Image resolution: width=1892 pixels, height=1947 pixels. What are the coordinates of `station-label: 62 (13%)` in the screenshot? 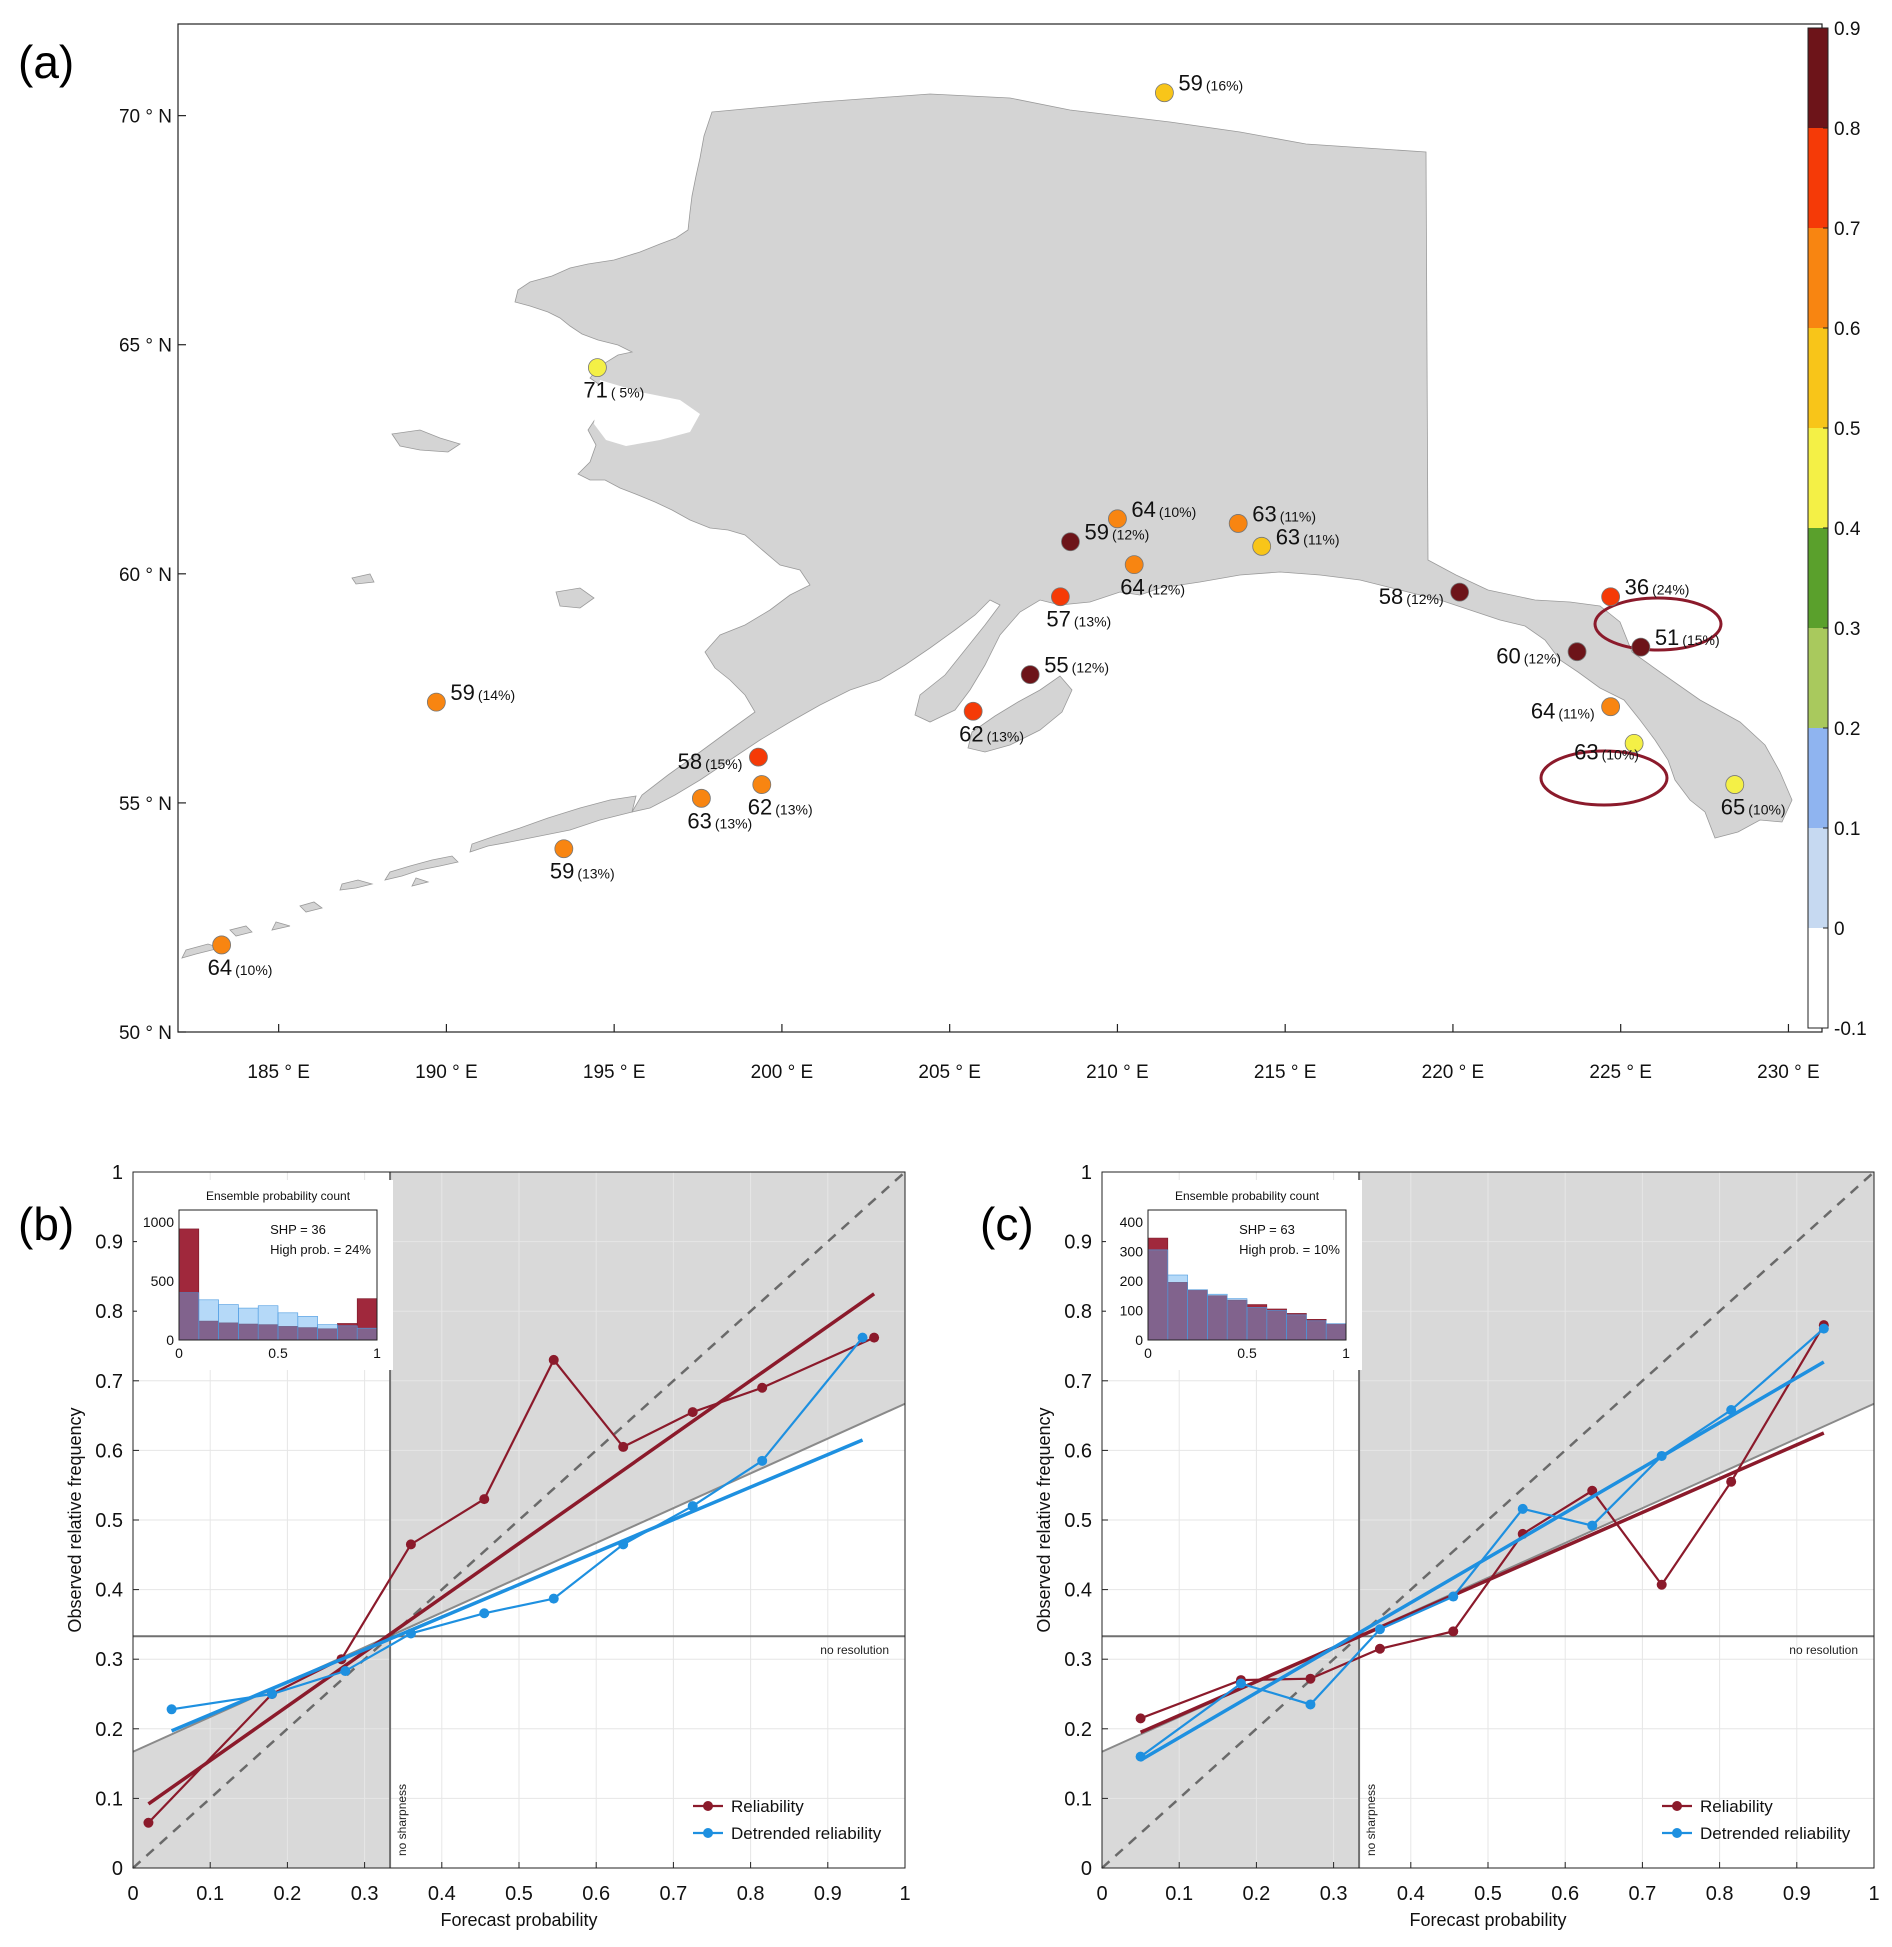 It's located at (780, 807).